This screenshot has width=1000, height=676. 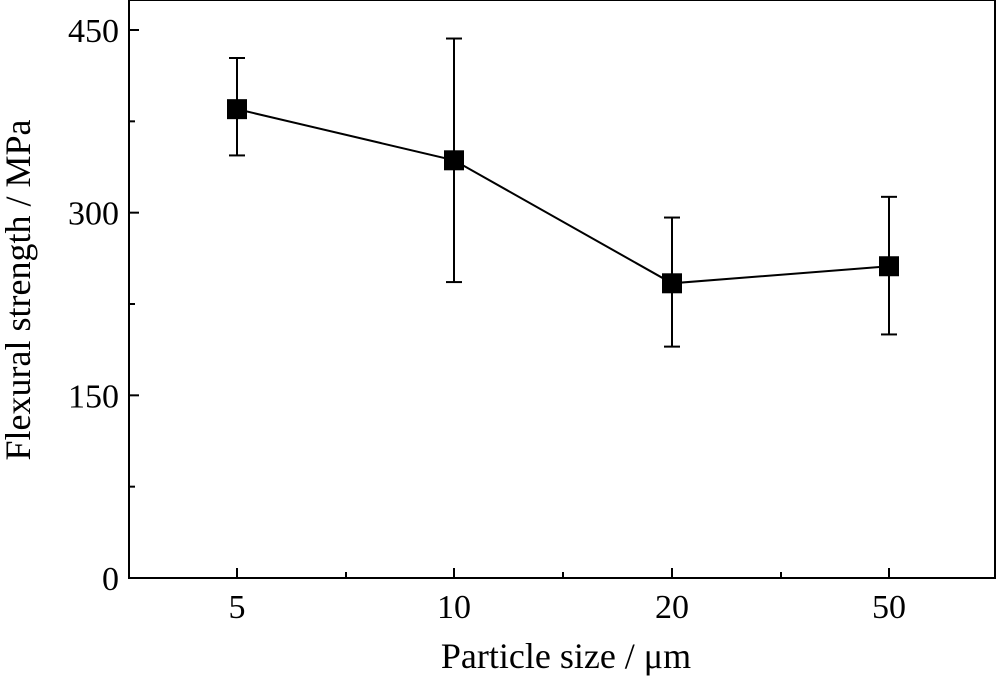 I want to click on y-tick-label: 0, so click(x=110, y=579).